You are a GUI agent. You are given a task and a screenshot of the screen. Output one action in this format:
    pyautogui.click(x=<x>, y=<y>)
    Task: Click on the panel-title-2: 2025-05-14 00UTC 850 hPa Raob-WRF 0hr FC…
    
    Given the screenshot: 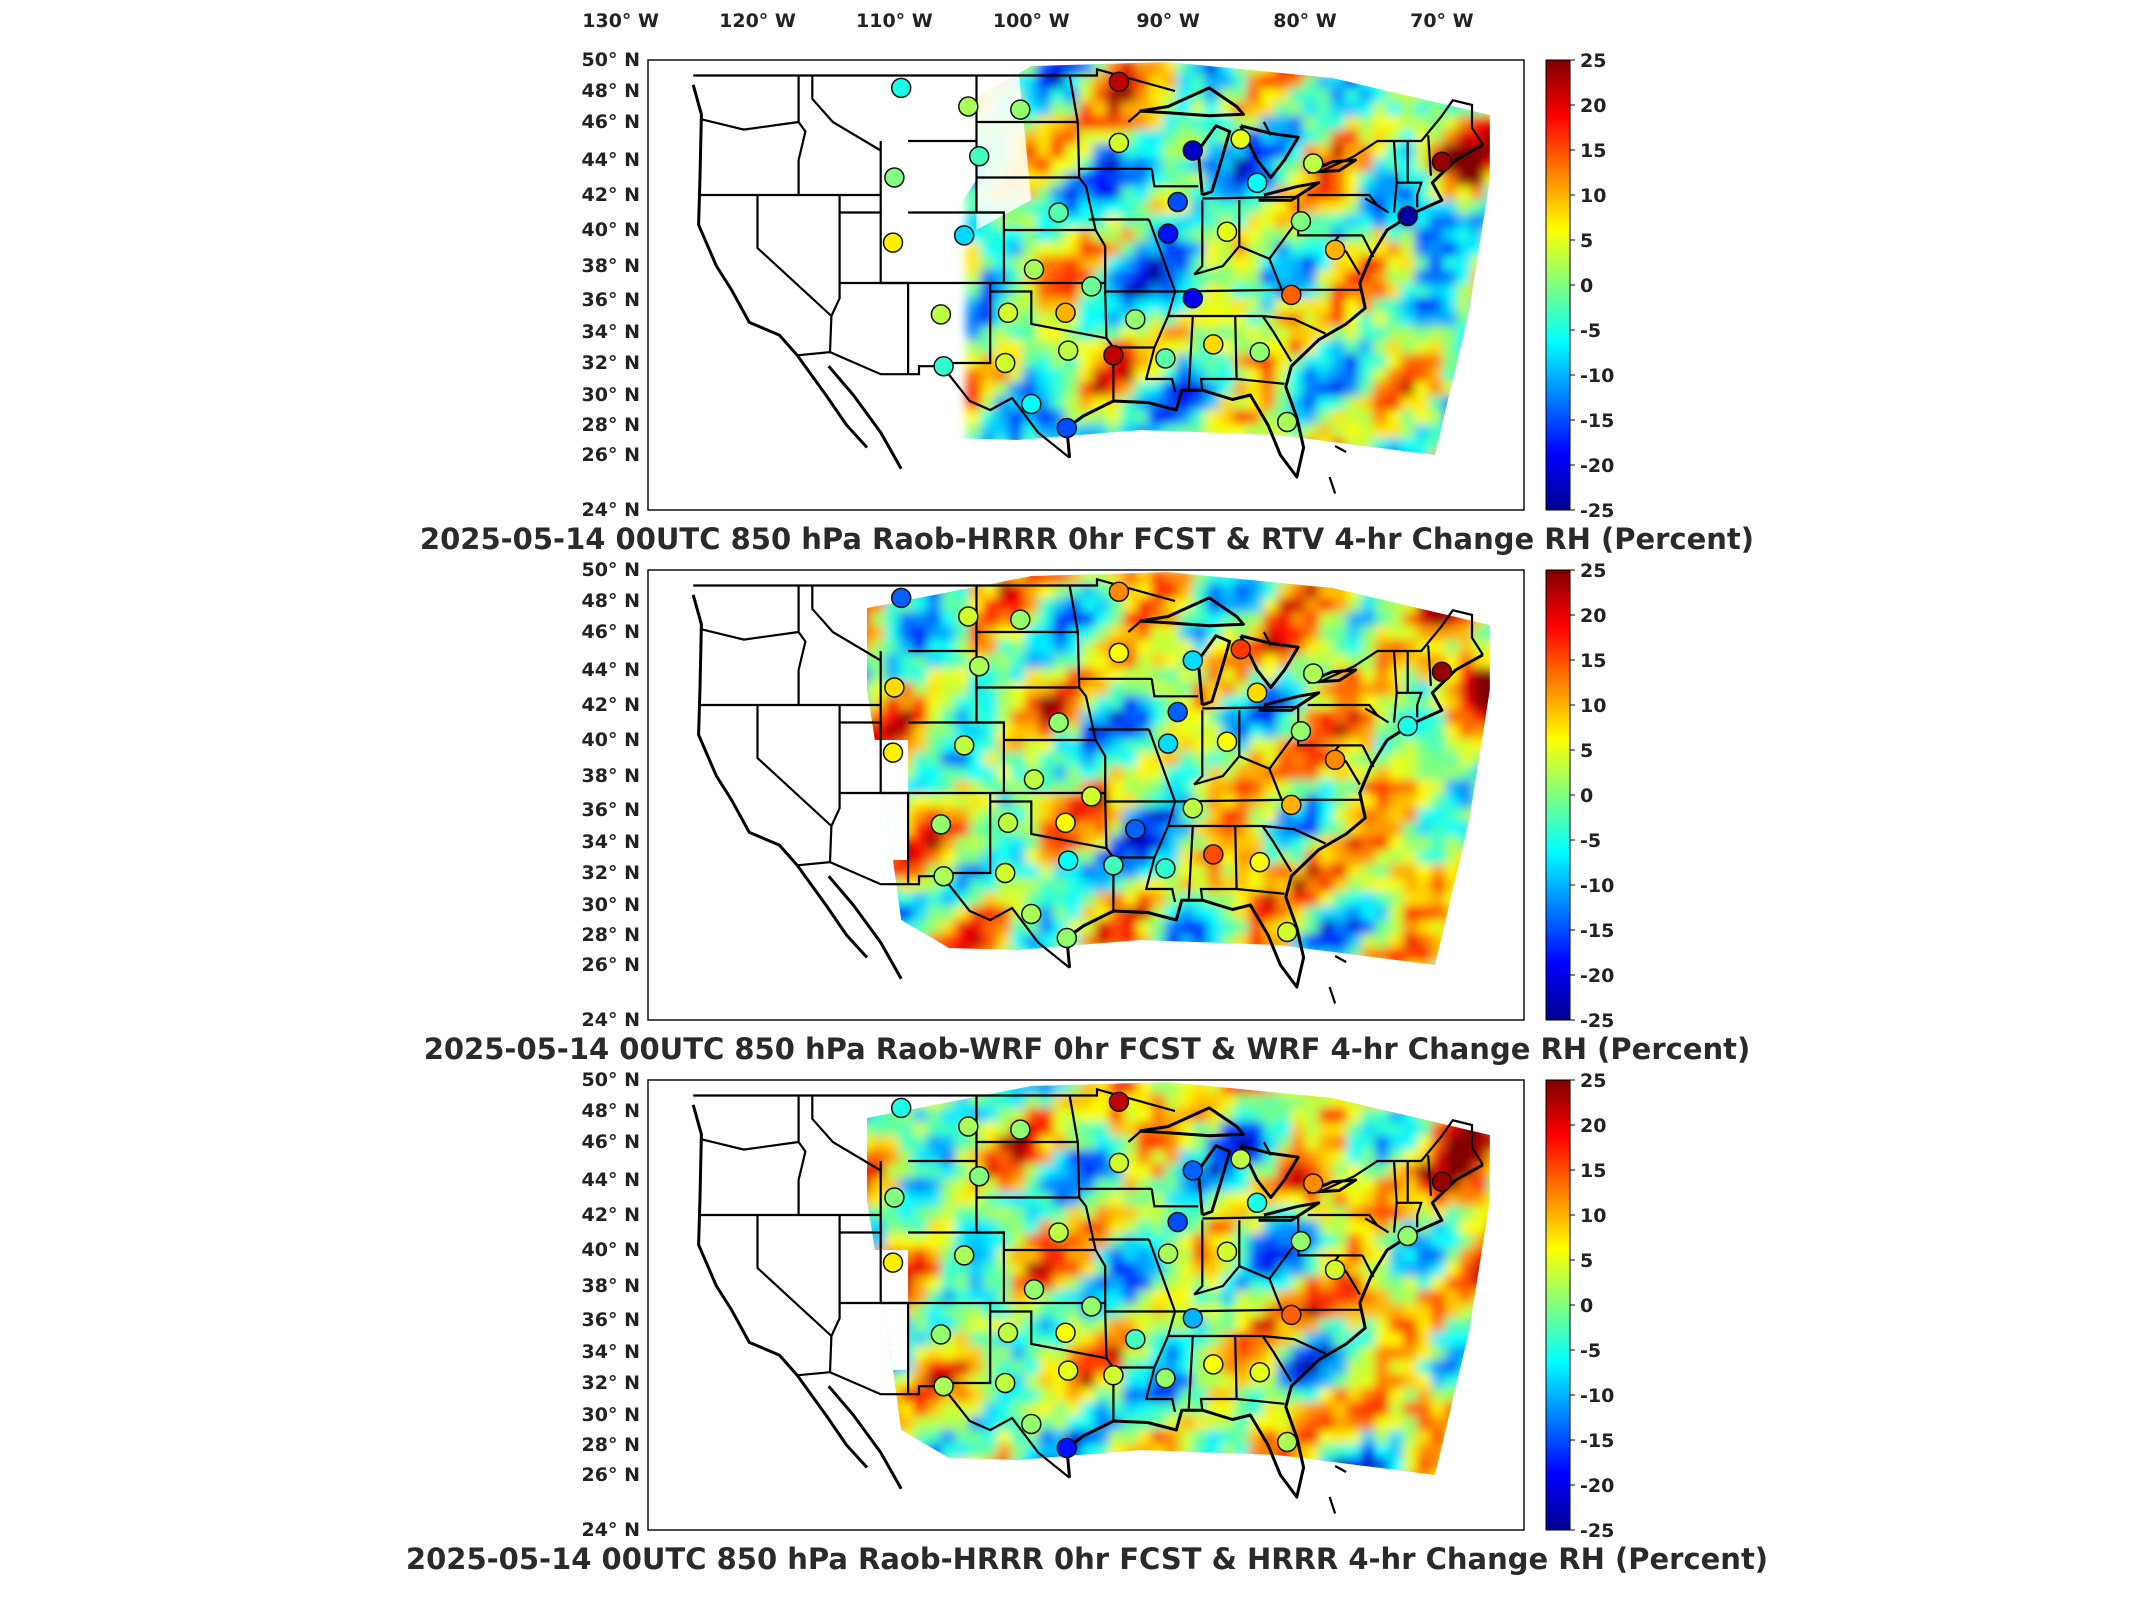 What is the action you would take?
    pyautogui.click(x=1087, y=1049)
    